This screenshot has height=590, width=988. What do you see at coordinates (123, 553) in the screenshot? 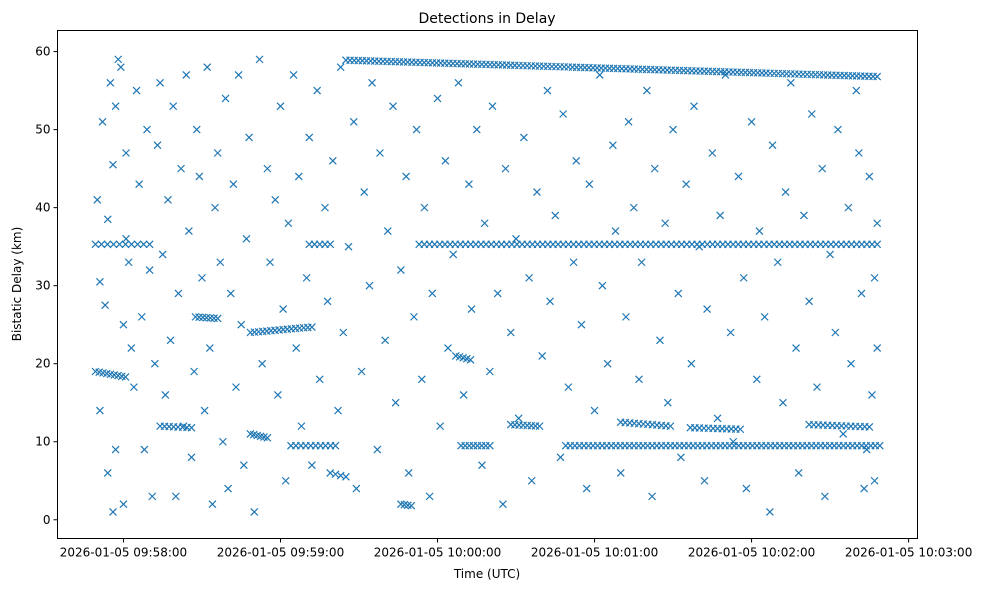
I see `x-tick-label: 2026-01-05 09:58:00` at bounding box center [123, 553].